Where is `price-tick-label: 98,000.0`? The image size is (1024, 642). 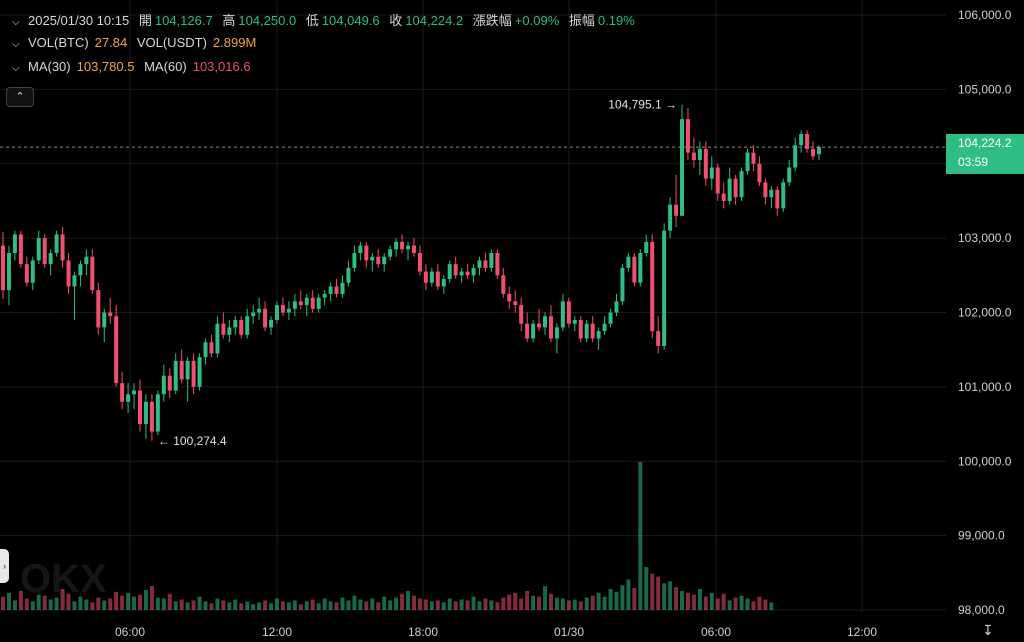
price-tick-label: 98,000.0 is located at coordinates (981, 610).